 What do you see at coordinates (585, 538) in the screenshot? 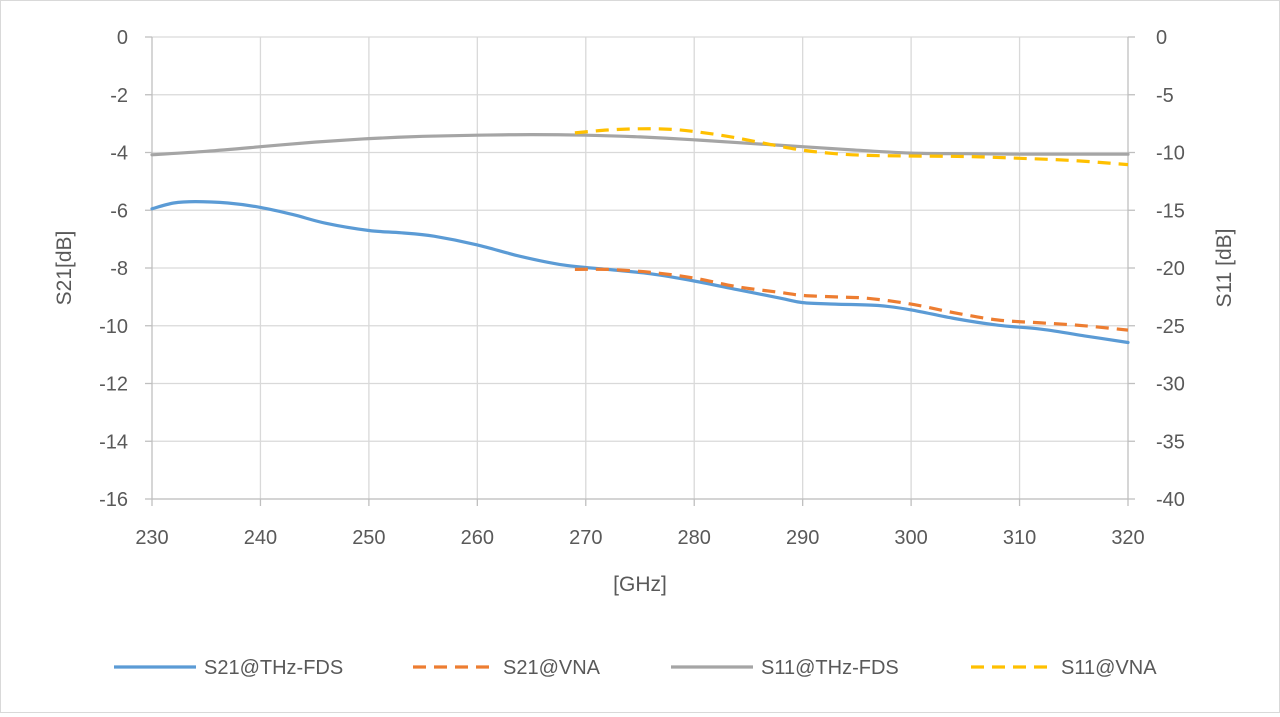
I see `x-tick-label: 270` at bounding box center [585, 538].